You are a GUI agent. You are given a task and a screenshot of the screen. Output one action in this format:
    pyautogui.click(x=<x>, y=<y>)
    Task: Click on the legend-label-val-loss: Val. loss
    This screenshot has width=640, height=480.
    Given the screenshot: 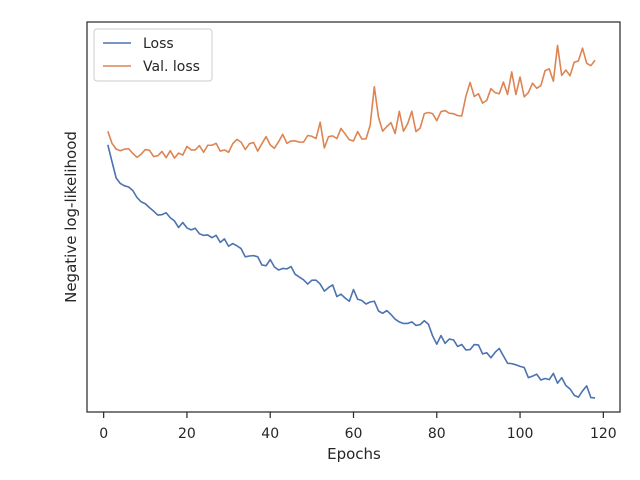 What is the action you would take?
    pyautogui.click(x=171, y=67)
    